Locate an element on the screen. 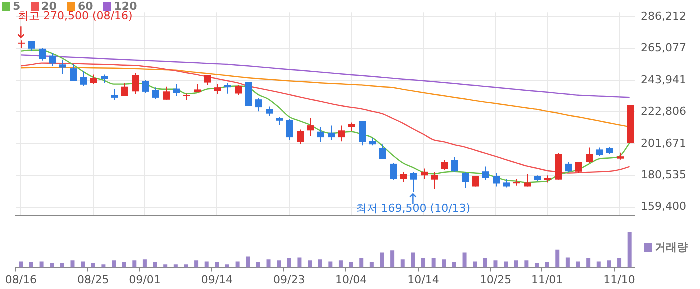  x-tick-label: 09/01 is located at coordinates (145, 279).